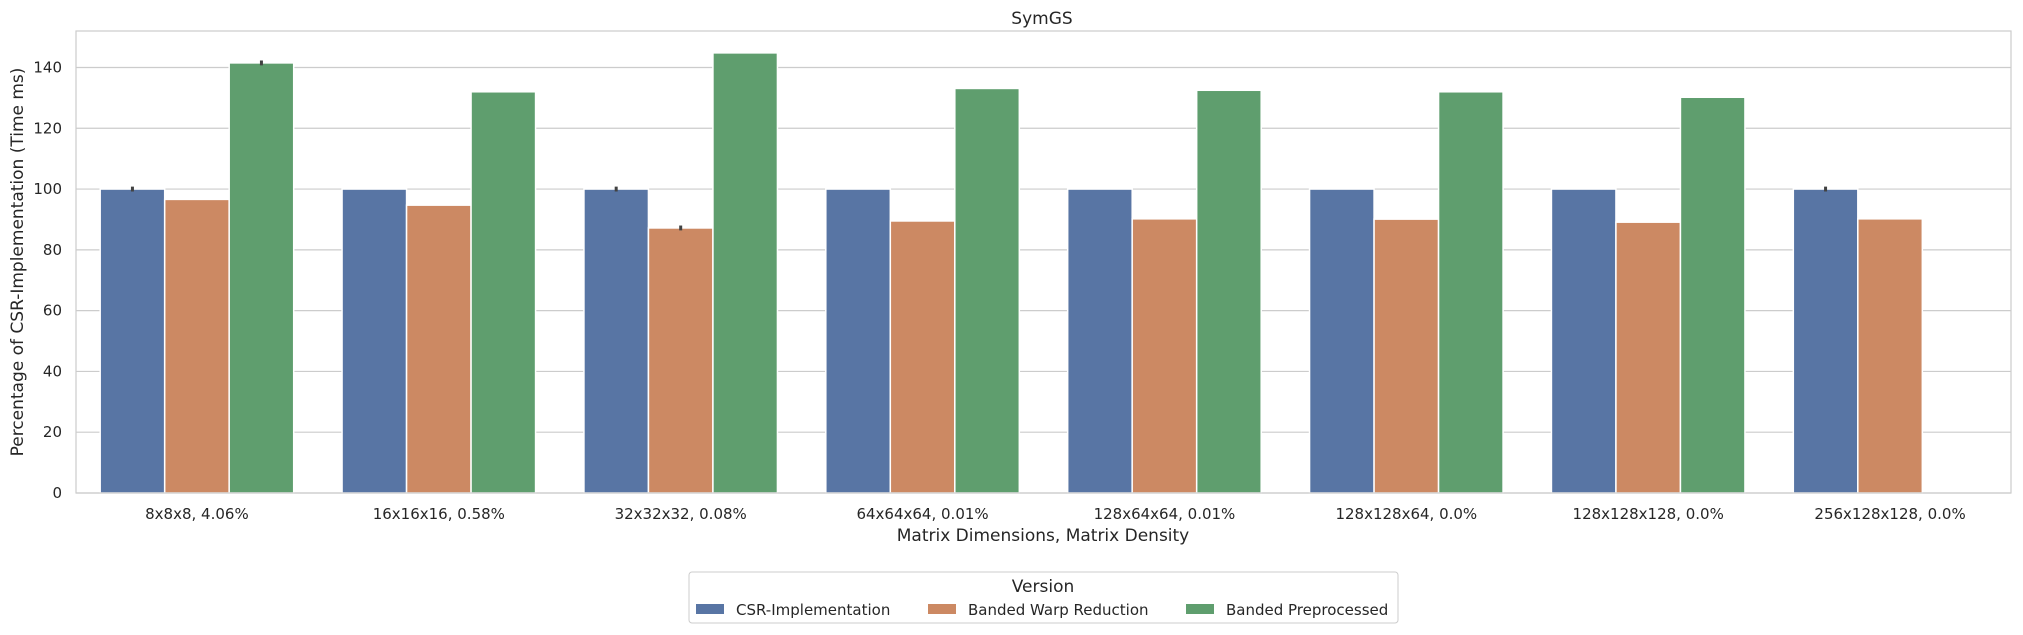 The height and width of the screenshot is (635, 2023). Describe the element at coordinates (47, 67) in the screenshot. I see `y-tick-label: 140` at that location.